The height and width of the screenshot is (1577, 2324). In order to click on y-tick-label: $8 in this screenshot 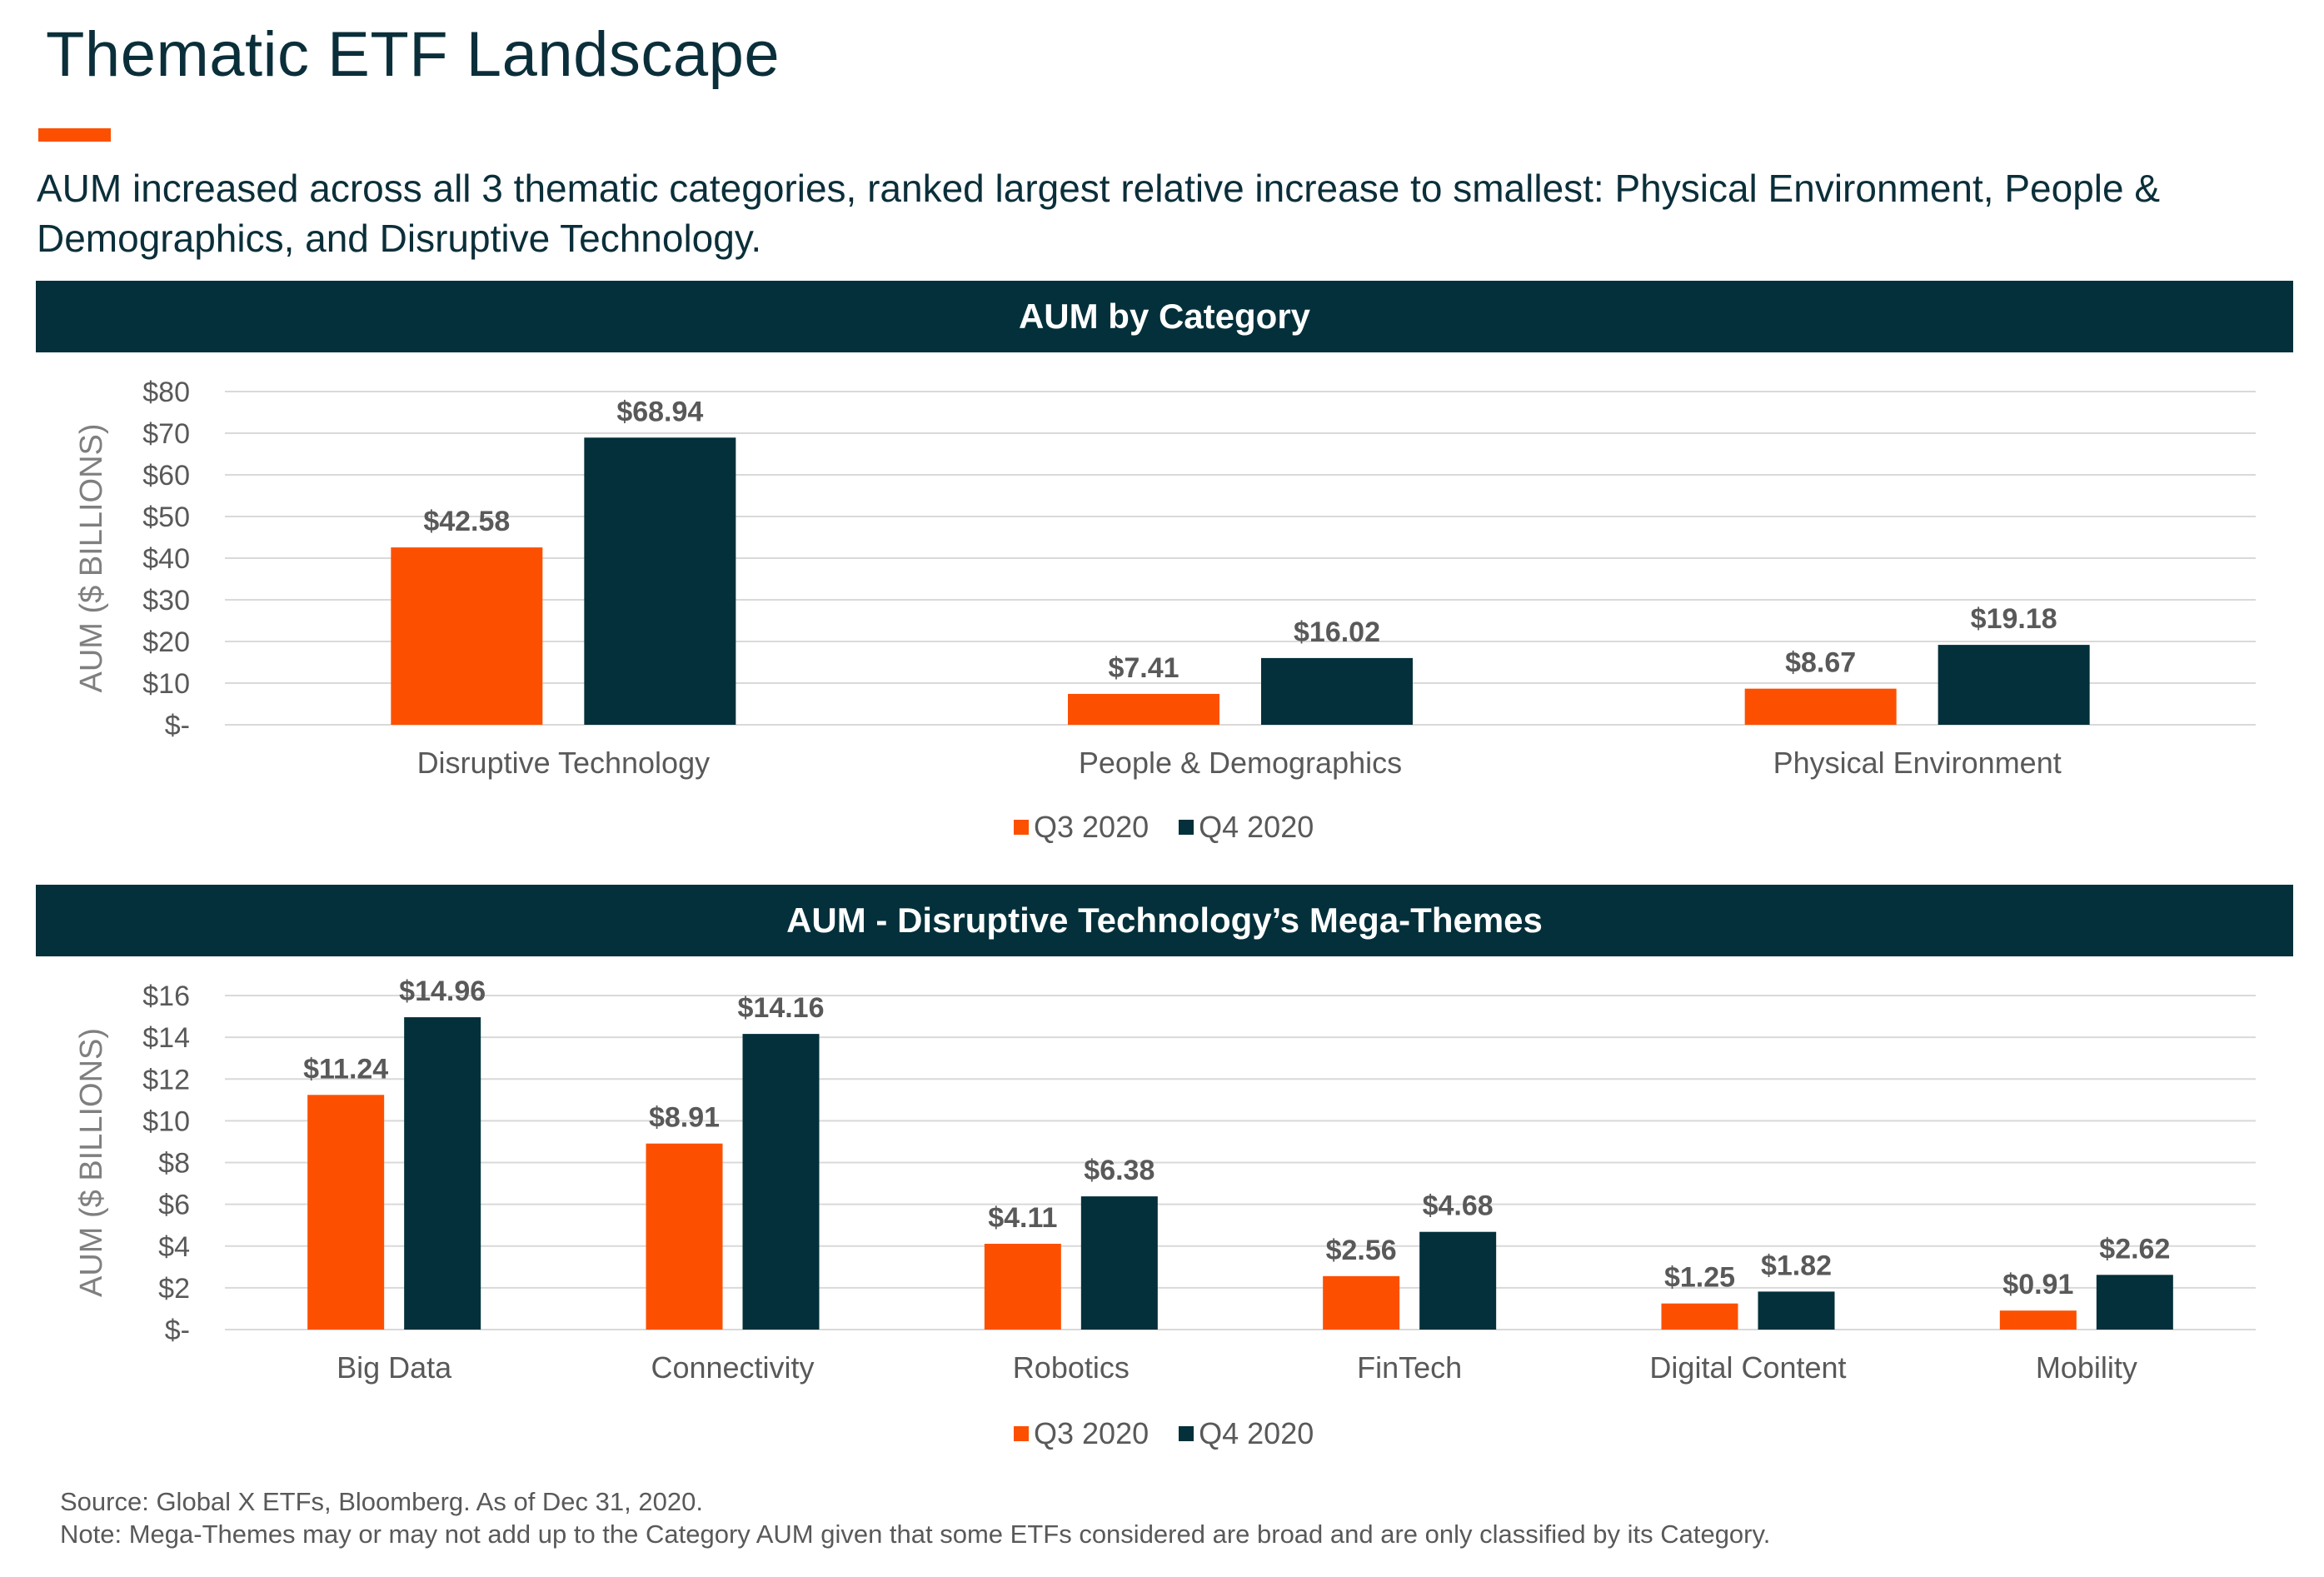, I will do `click(174, 1164)`.